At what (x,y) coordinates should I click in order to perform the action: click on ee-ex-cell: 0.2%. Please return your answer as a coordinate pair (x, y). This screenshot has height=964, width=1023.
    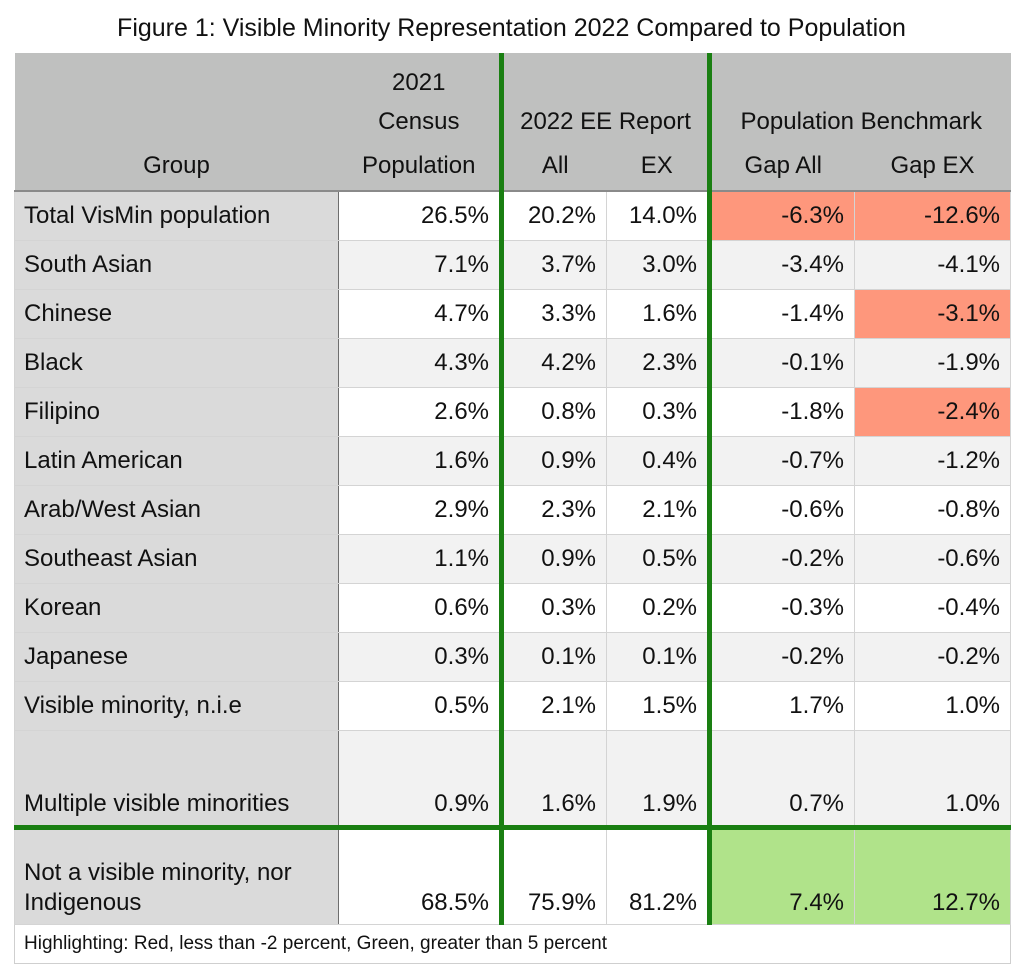
    Looking at the image, I should click on (658, 608).